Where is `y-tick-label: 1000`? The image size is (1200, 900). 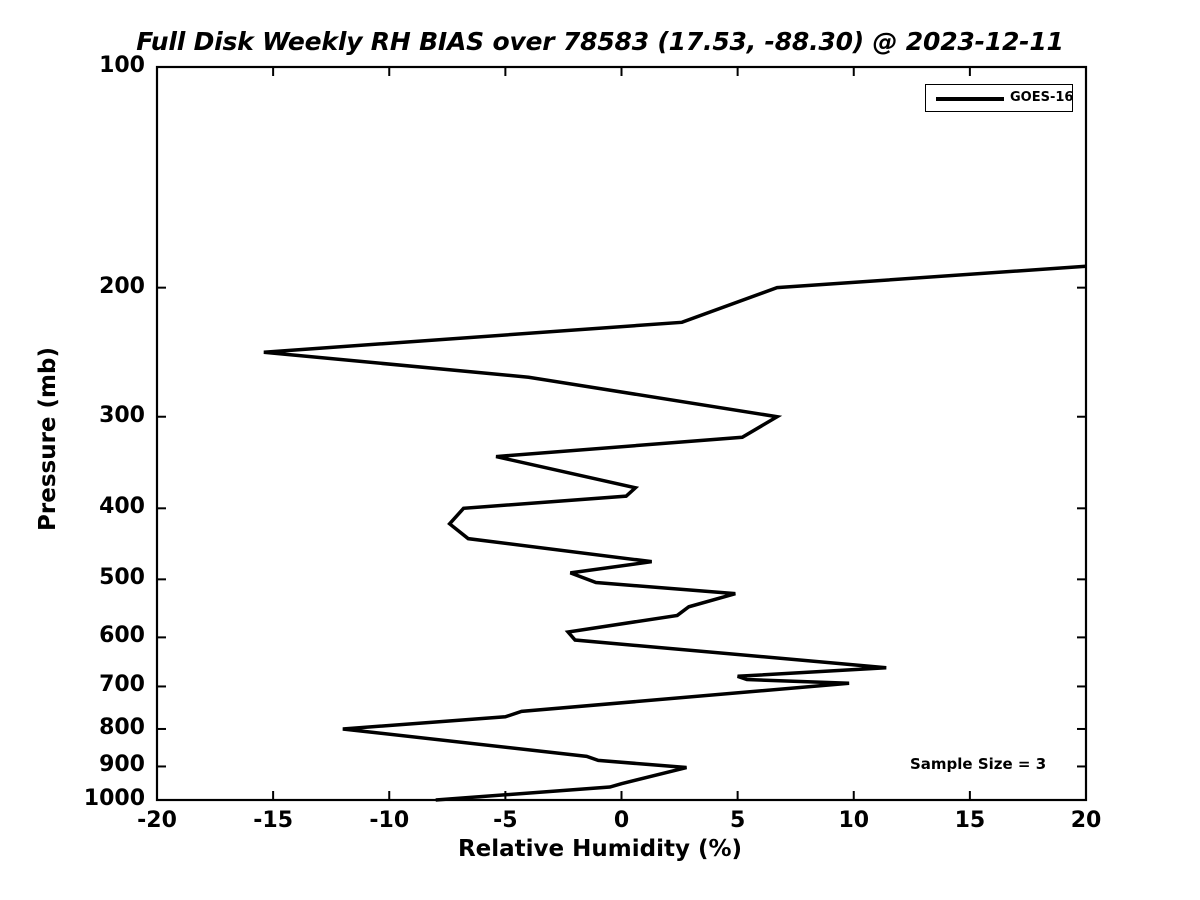
y-tick-label: 1000 is located at coordinates (114, 798).